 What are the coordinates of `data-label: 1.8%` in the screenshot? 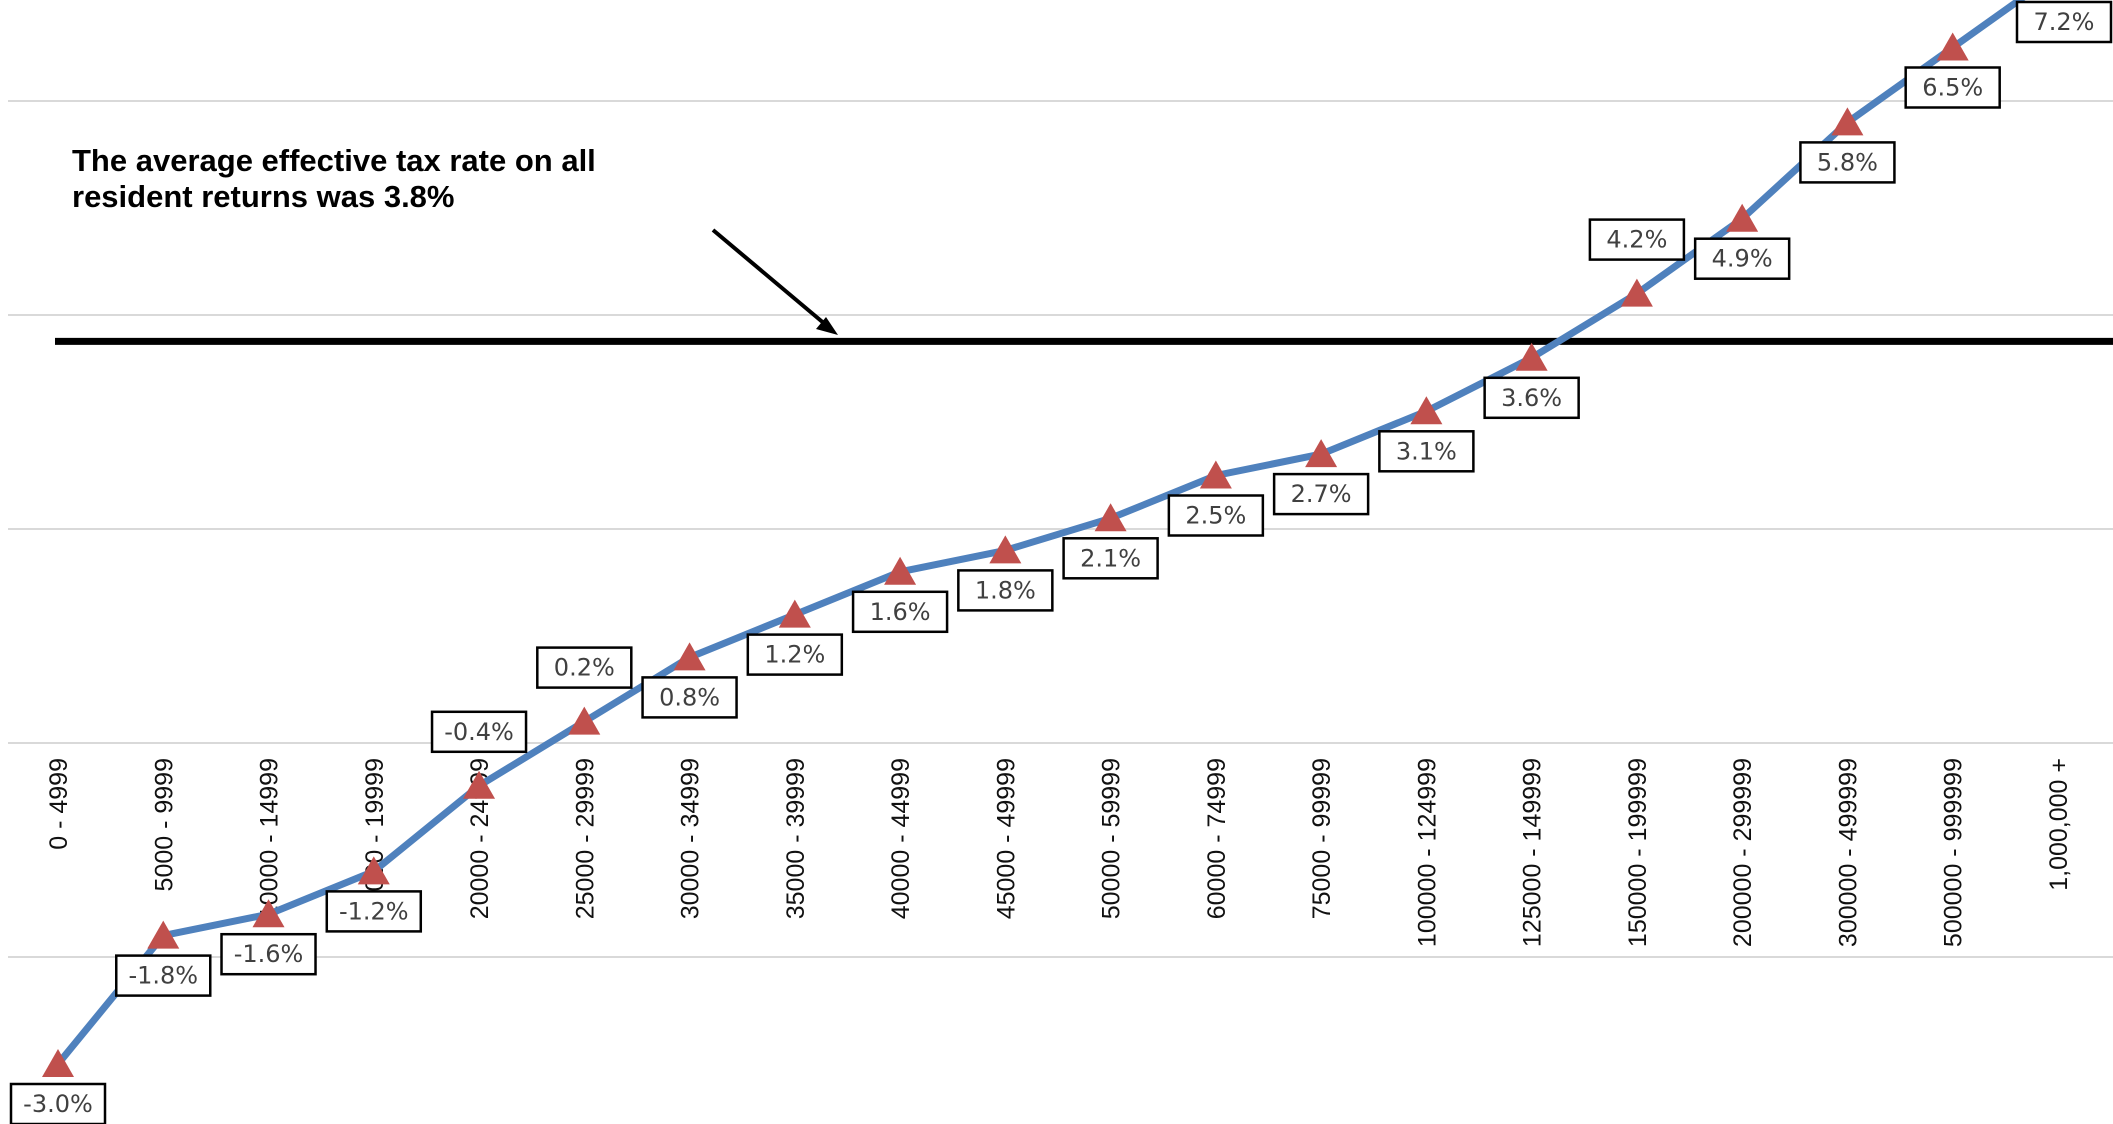 It's located at (1005, 590).